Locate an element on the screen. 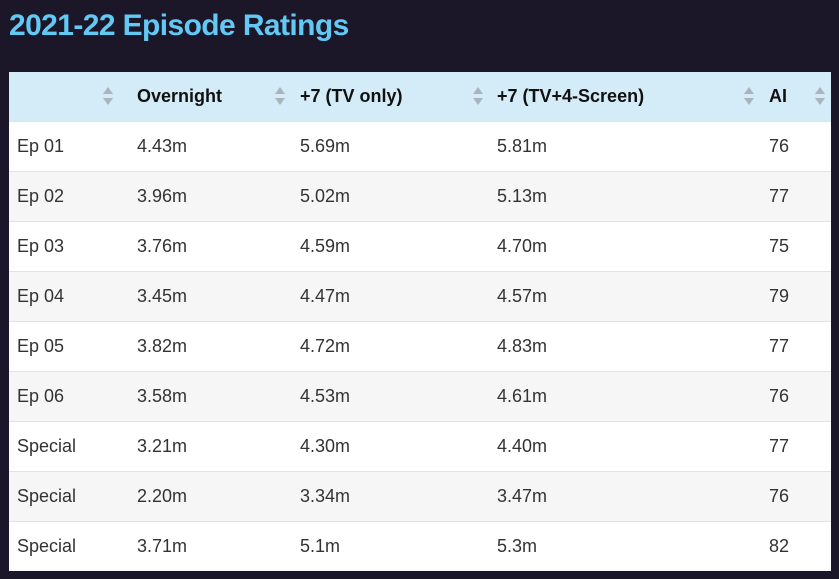 The image size is (839, 579). column-header-overnight: Overnight is located at coordinates (214, 96).